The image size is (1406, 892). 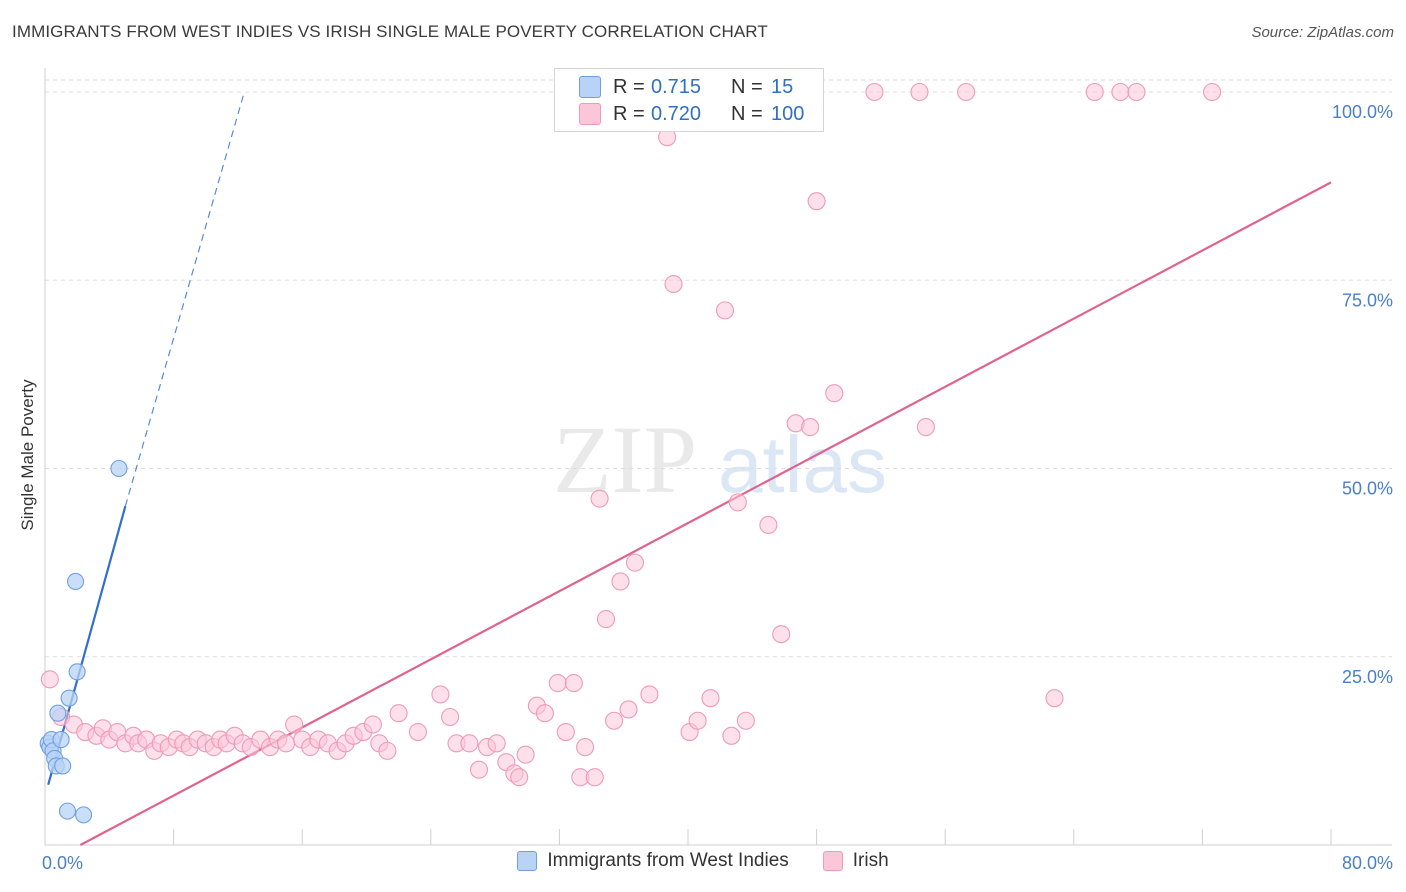 I want to click on legend-row-west-indies: R = 0.715 N = 15, so click(x=699, y=87).